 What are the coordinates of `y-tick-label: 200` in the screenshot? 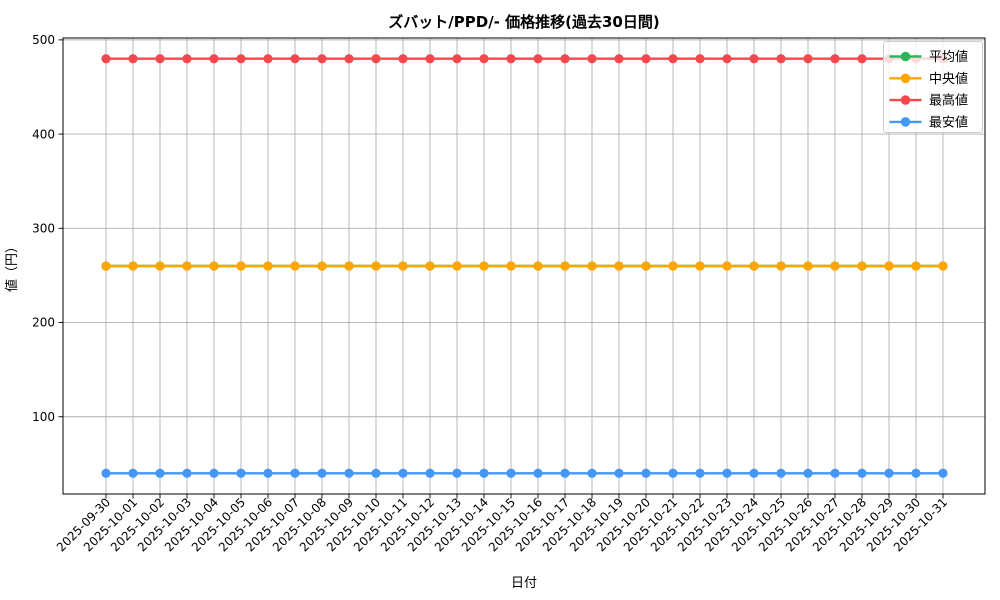 It's located at (43, 323).